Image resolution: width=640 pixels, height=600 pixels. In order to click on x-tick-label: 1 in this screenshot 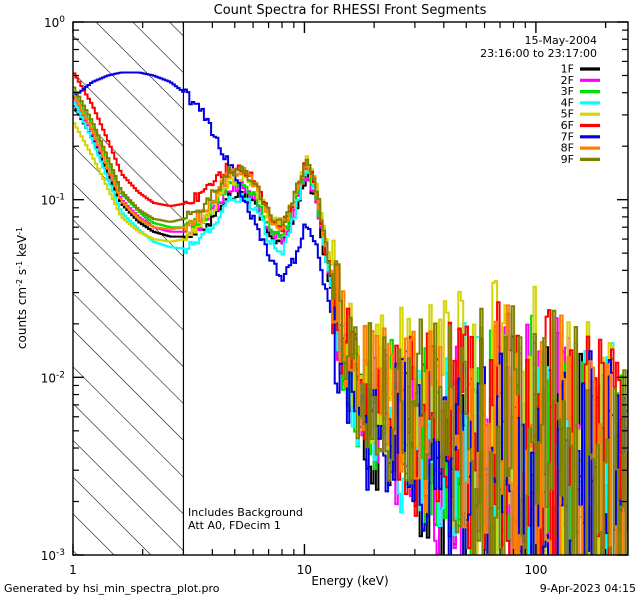, I will do `click(73, 570)`.